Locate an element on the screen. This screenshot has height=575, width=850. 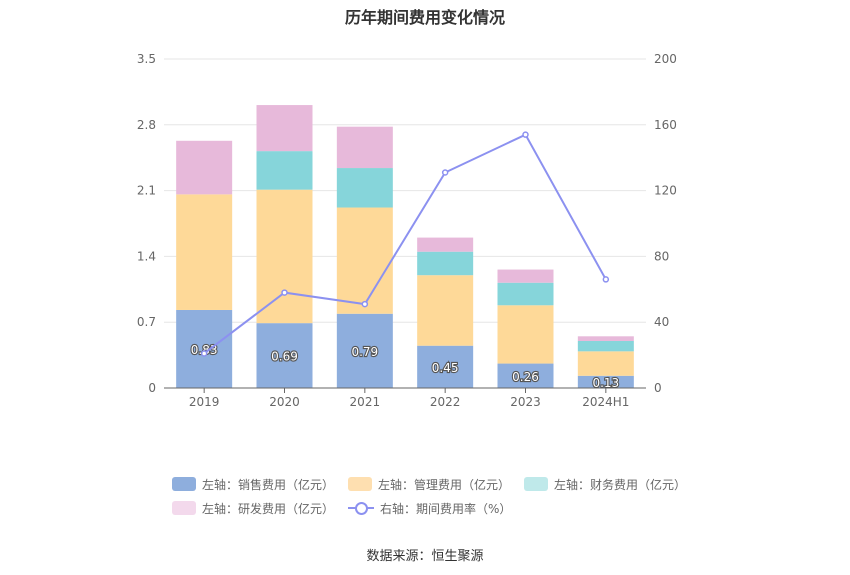
bar-data-label: 0.45 is located at coordinates (445, 368).